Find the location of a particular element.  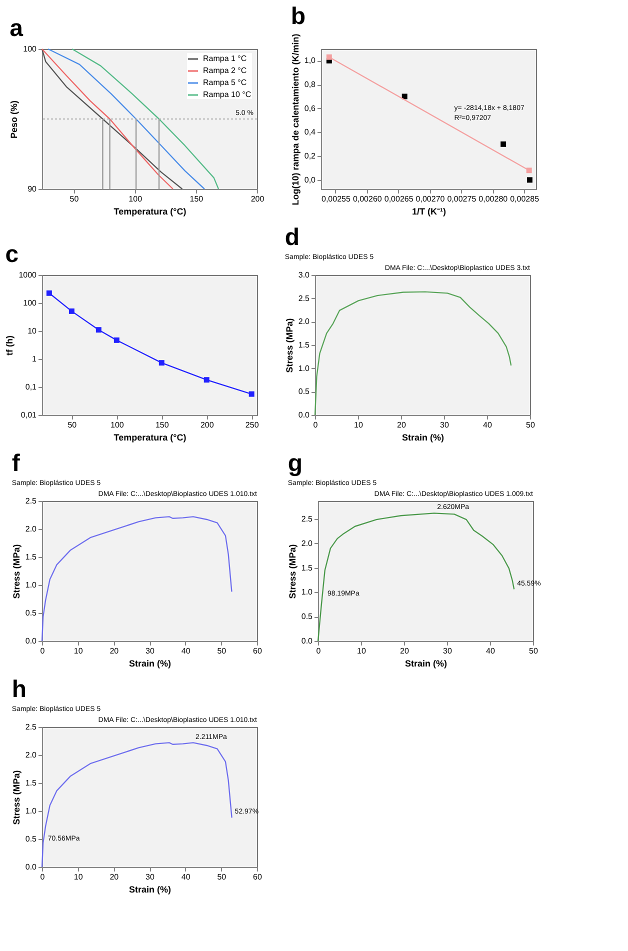

y-tick-label: 1,0 is located at coordinates (310, 61).